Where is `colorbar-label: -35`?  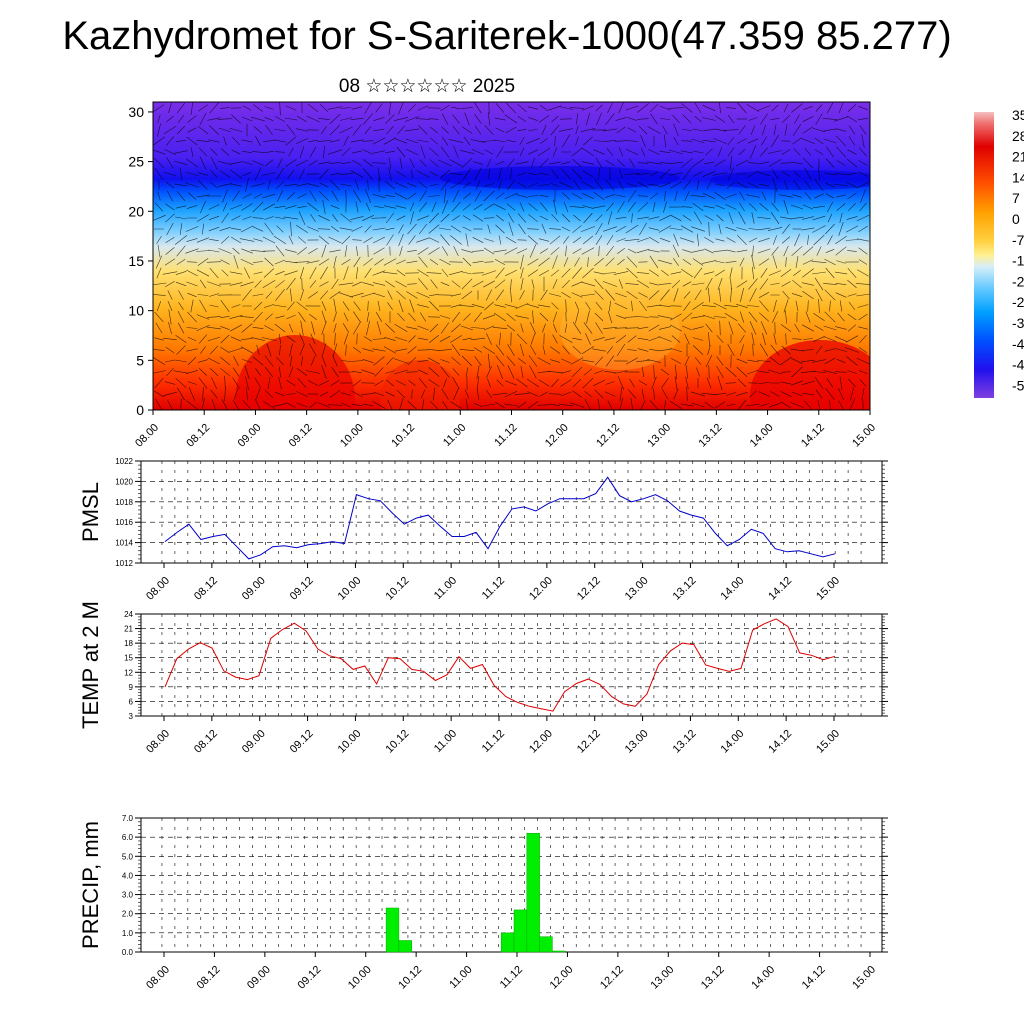
colorbar-label: -35 is located at coordinates (1018, 323).